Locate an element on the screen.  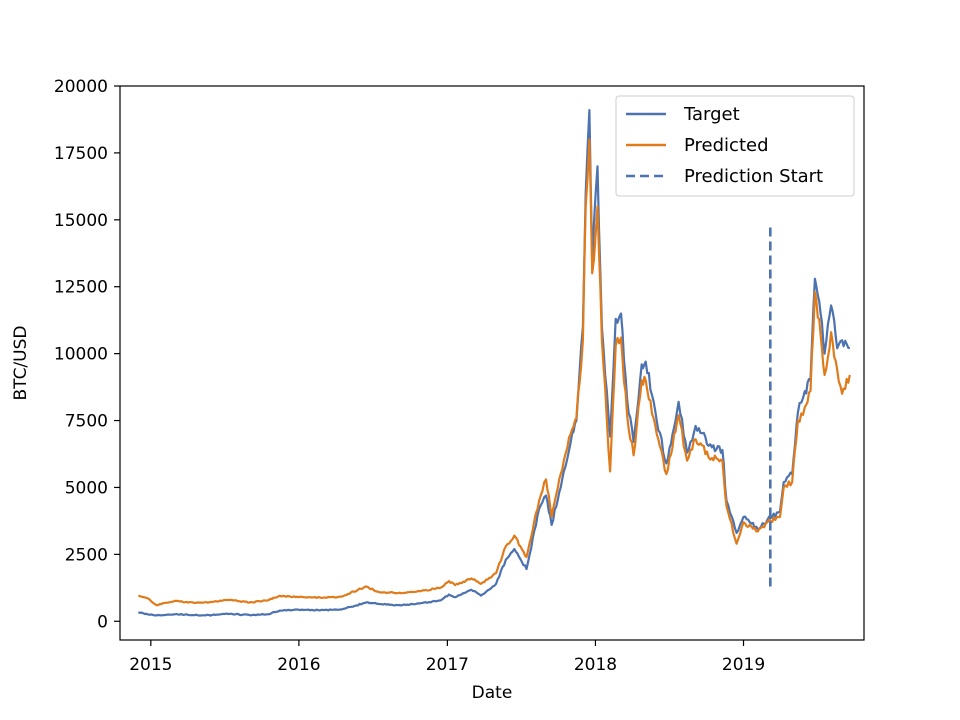
legend: Target Predicted Prediction Start is located at coordinates (735, 146).